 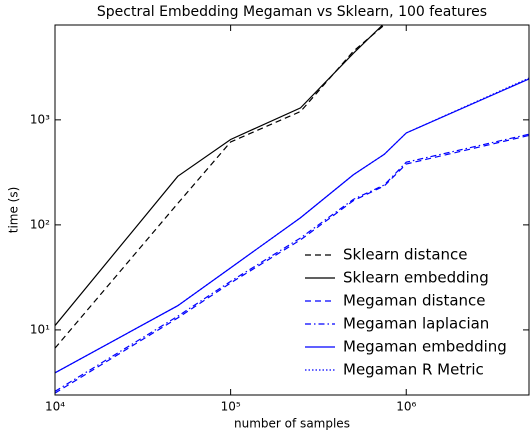 I want to click on x-tick-label: 10⁶, so click(x=406, y=407).